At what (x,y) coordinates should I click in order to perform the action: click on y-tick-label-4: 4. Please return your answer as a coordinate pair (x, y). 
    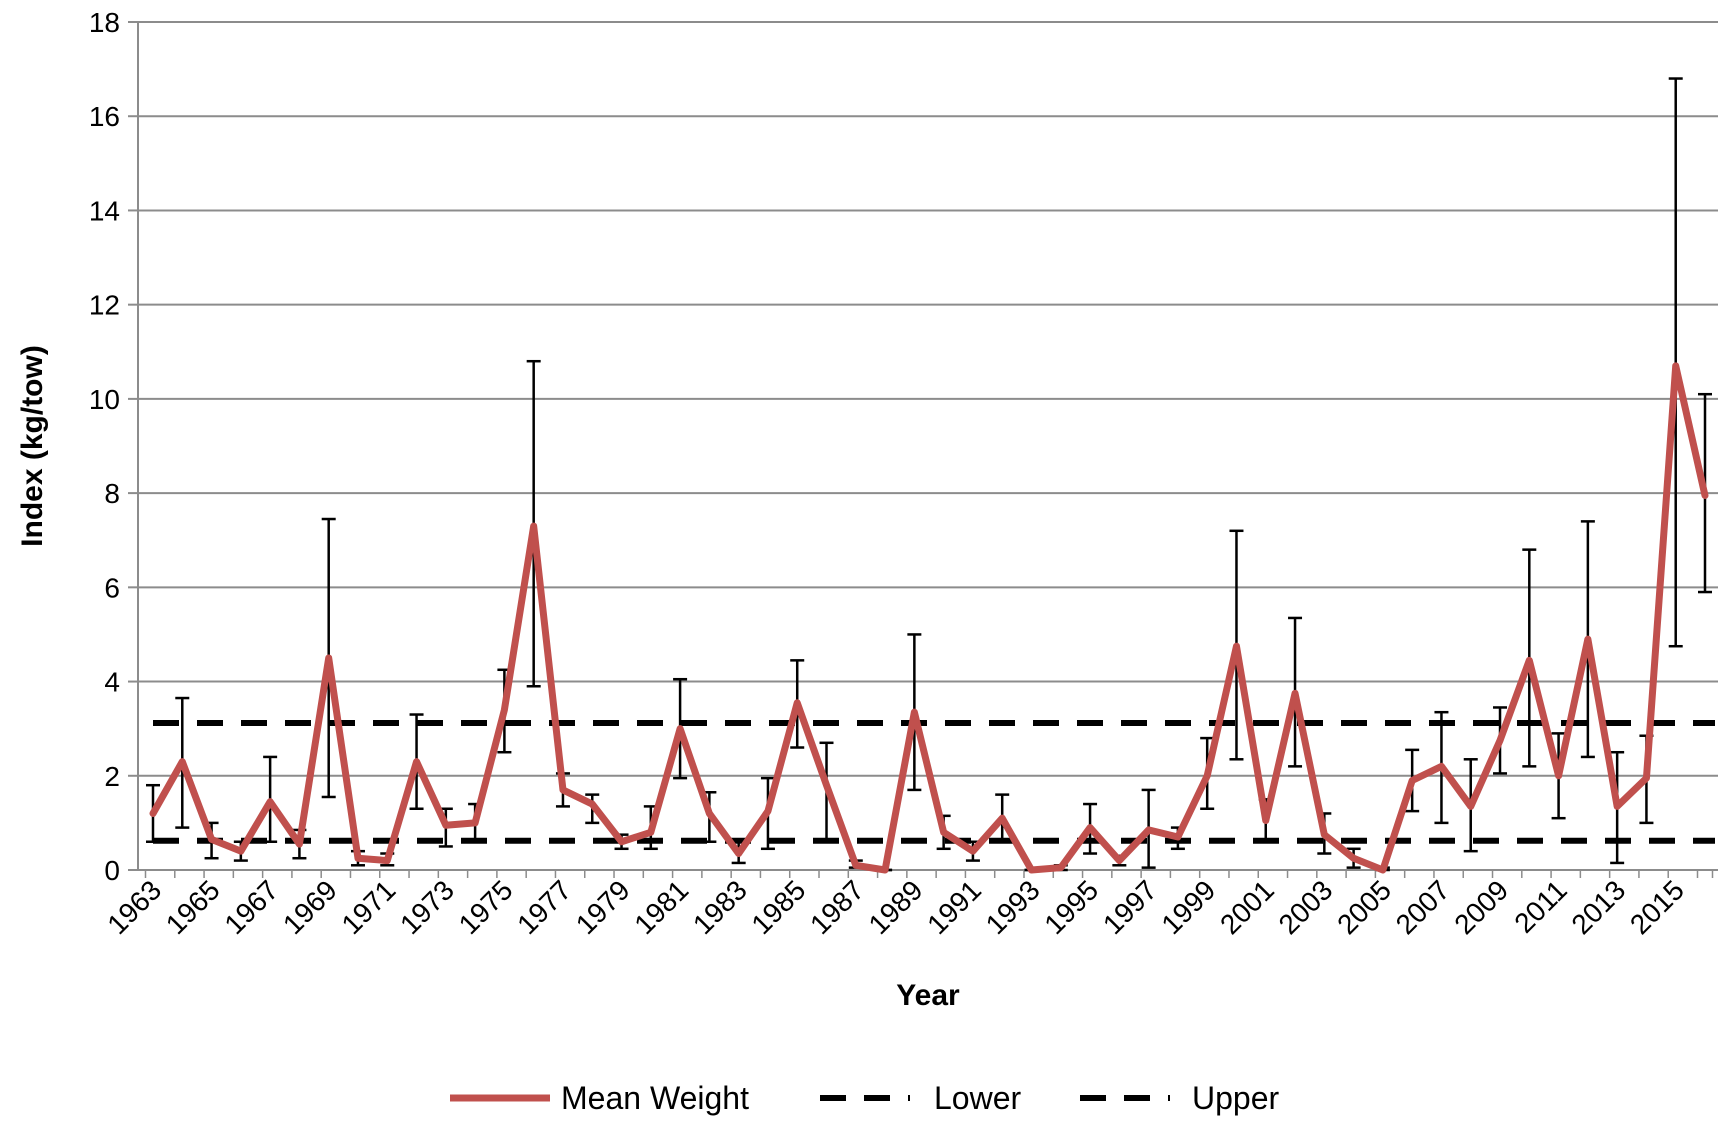
    Looking at the image, I should click on (112, 682).